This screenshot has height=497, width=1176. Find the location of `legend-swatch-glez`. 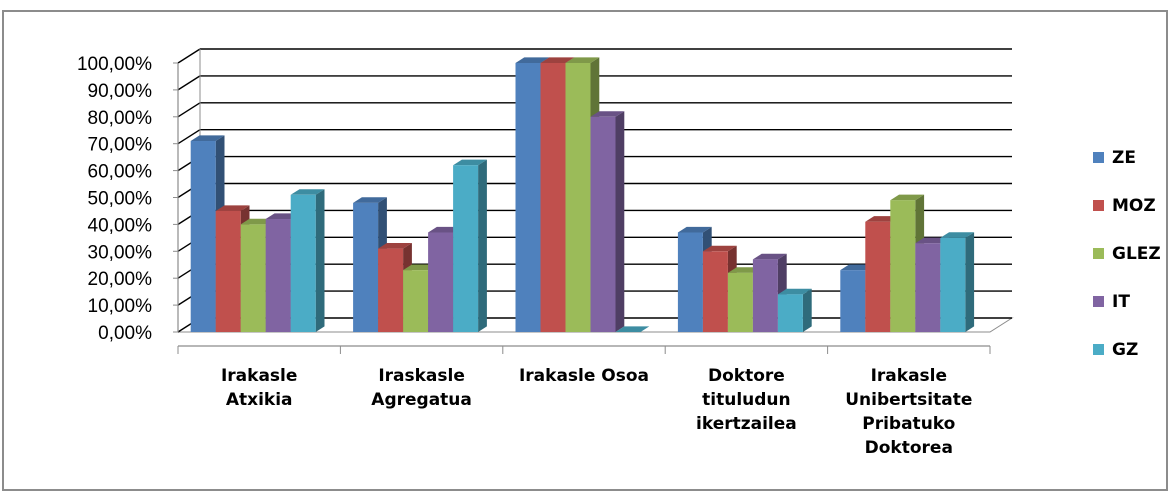

legend-swatch-glez is located at coordinates (1098, 253).